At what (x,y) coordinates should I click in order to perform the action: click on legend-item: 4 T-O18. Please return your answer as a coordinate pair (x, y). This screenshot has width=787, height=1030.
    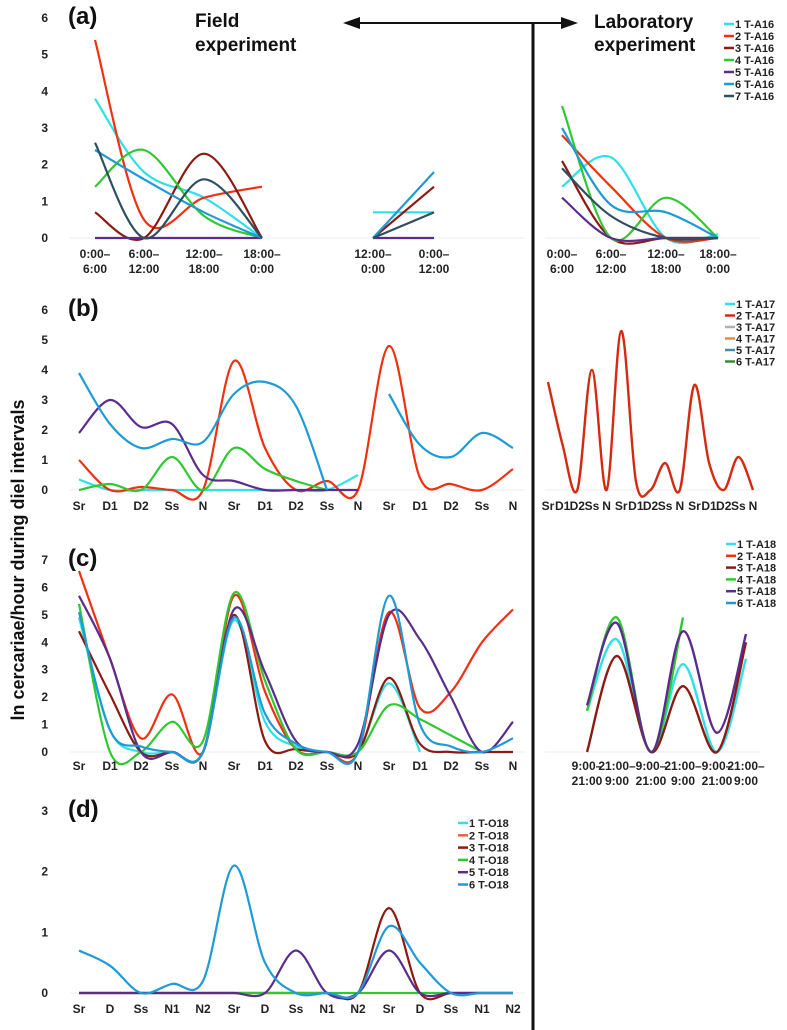
    Looking at the image, I should click on (489, 861).